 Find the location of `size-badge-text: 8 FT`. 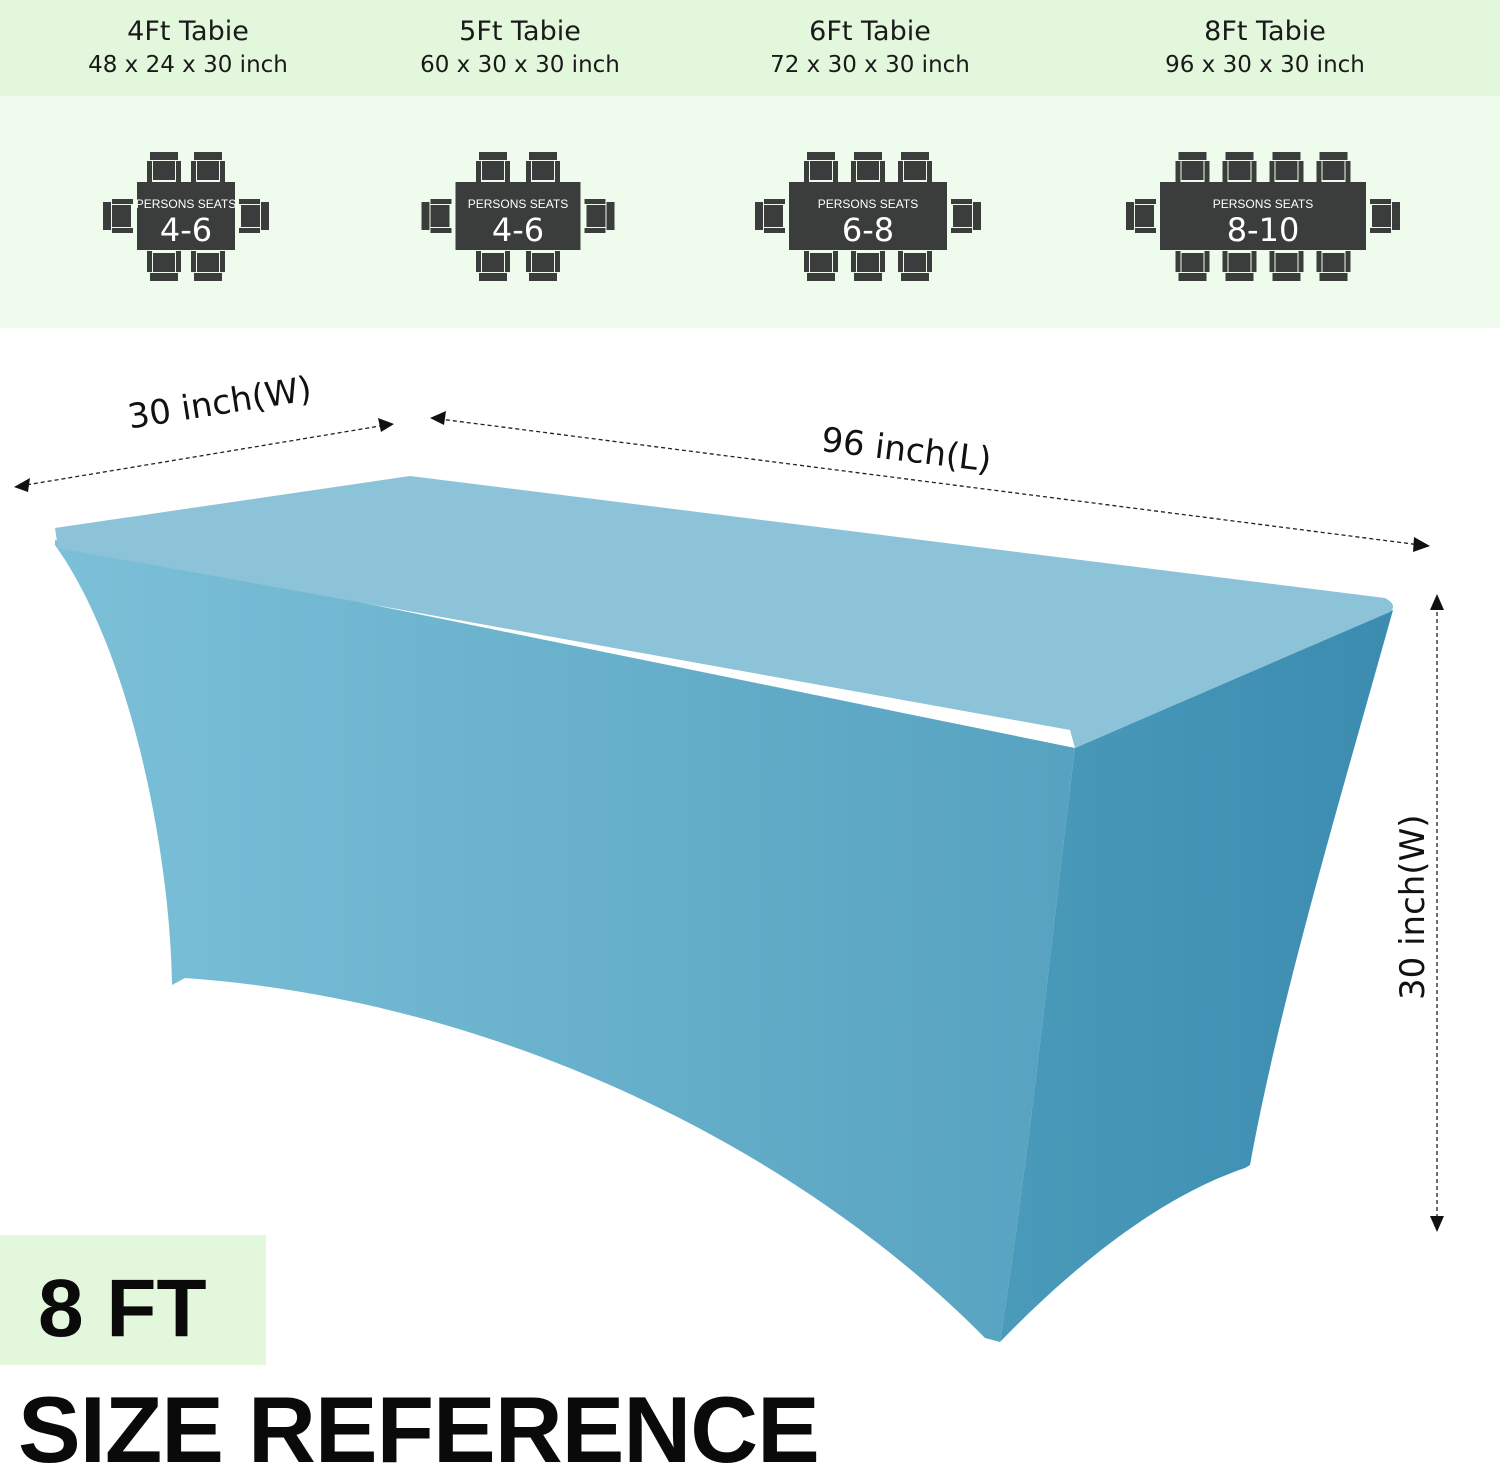

size-badge-text: 8 FT is located at coordinates (122, 1308).